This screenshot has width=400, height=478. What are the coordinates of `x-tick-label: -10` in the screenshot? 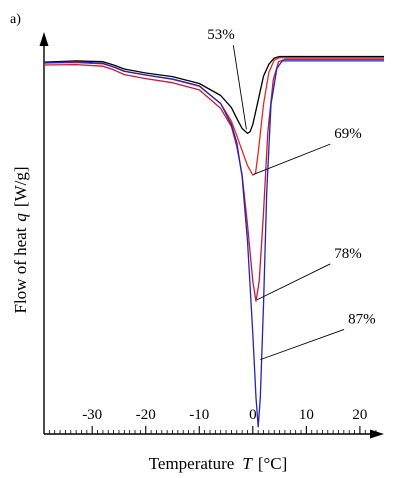 It's located at (199, 415).